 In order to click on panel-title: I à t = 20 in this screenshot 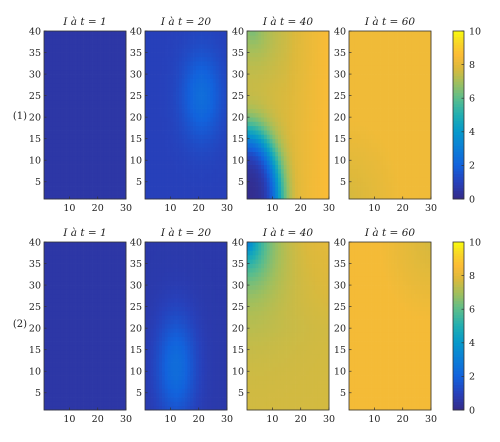, I will do `click(185, 22)`.